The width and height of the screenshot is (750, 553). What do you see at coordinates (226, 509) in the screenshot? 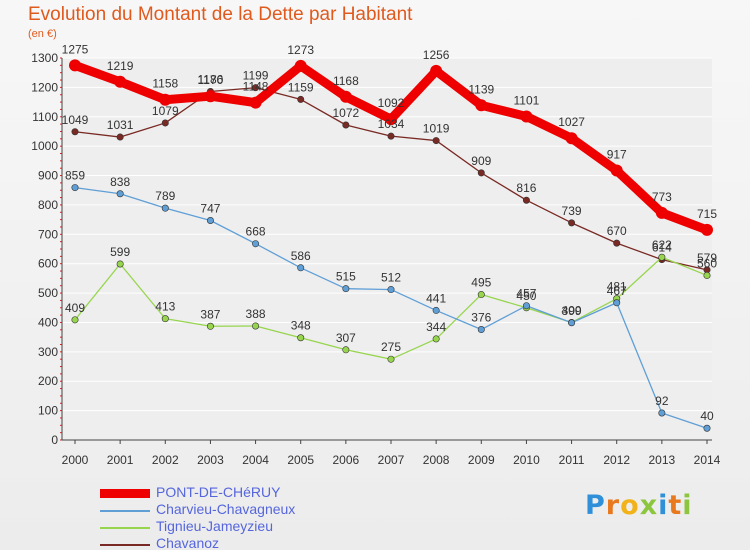
I see `legend-label: Charvieu-Chavagneux` at bounding box center [226, 509].